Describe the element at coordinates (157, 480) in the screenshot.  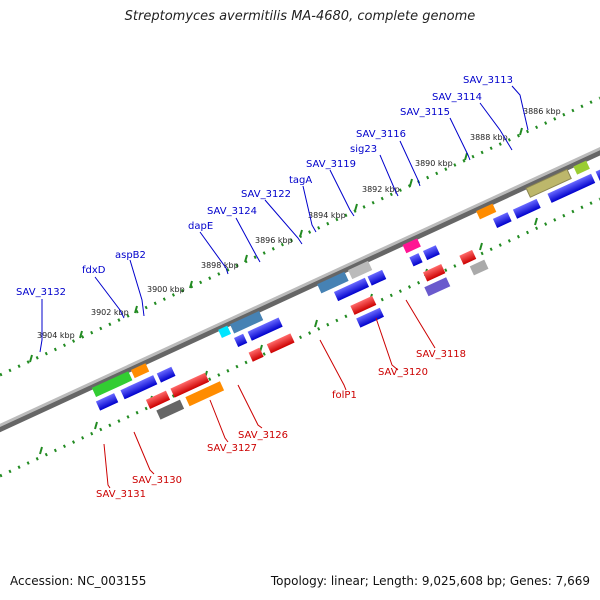
I see `gene-label-sav-3130: SAV_3130` at that location.